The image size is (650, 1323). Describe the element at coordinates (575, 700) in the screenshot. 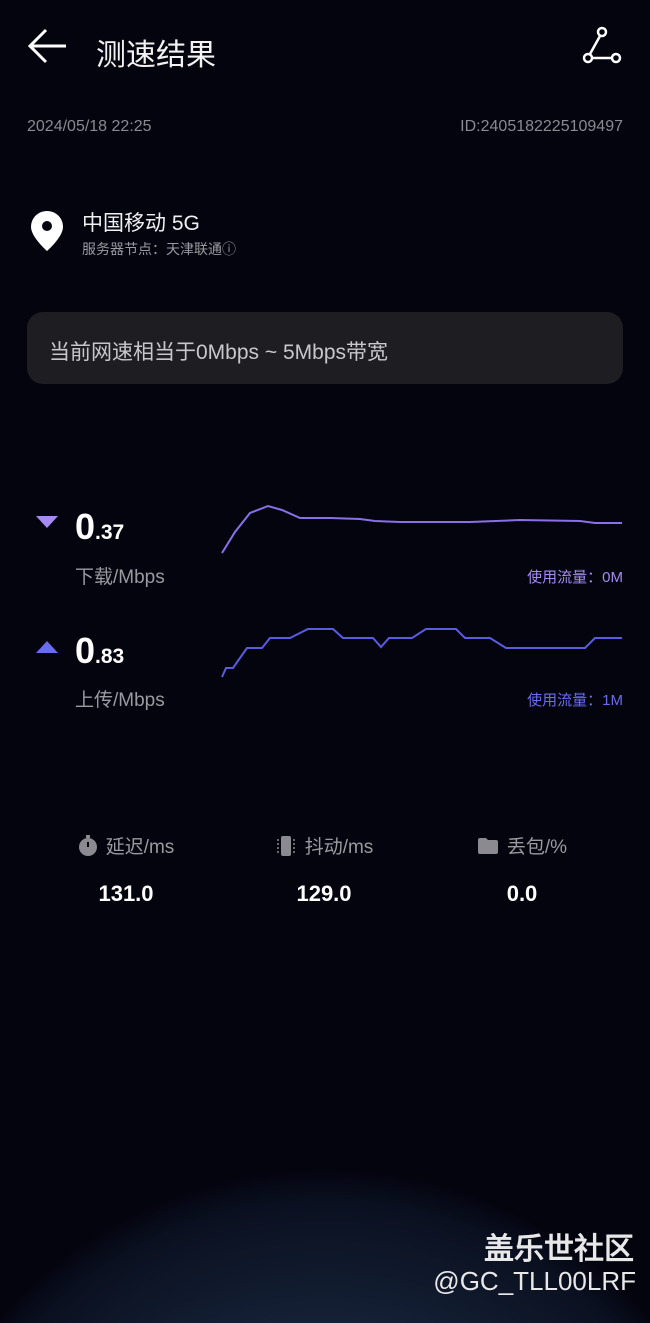

I see `upload-usage: 使用流量：1M` at that location.